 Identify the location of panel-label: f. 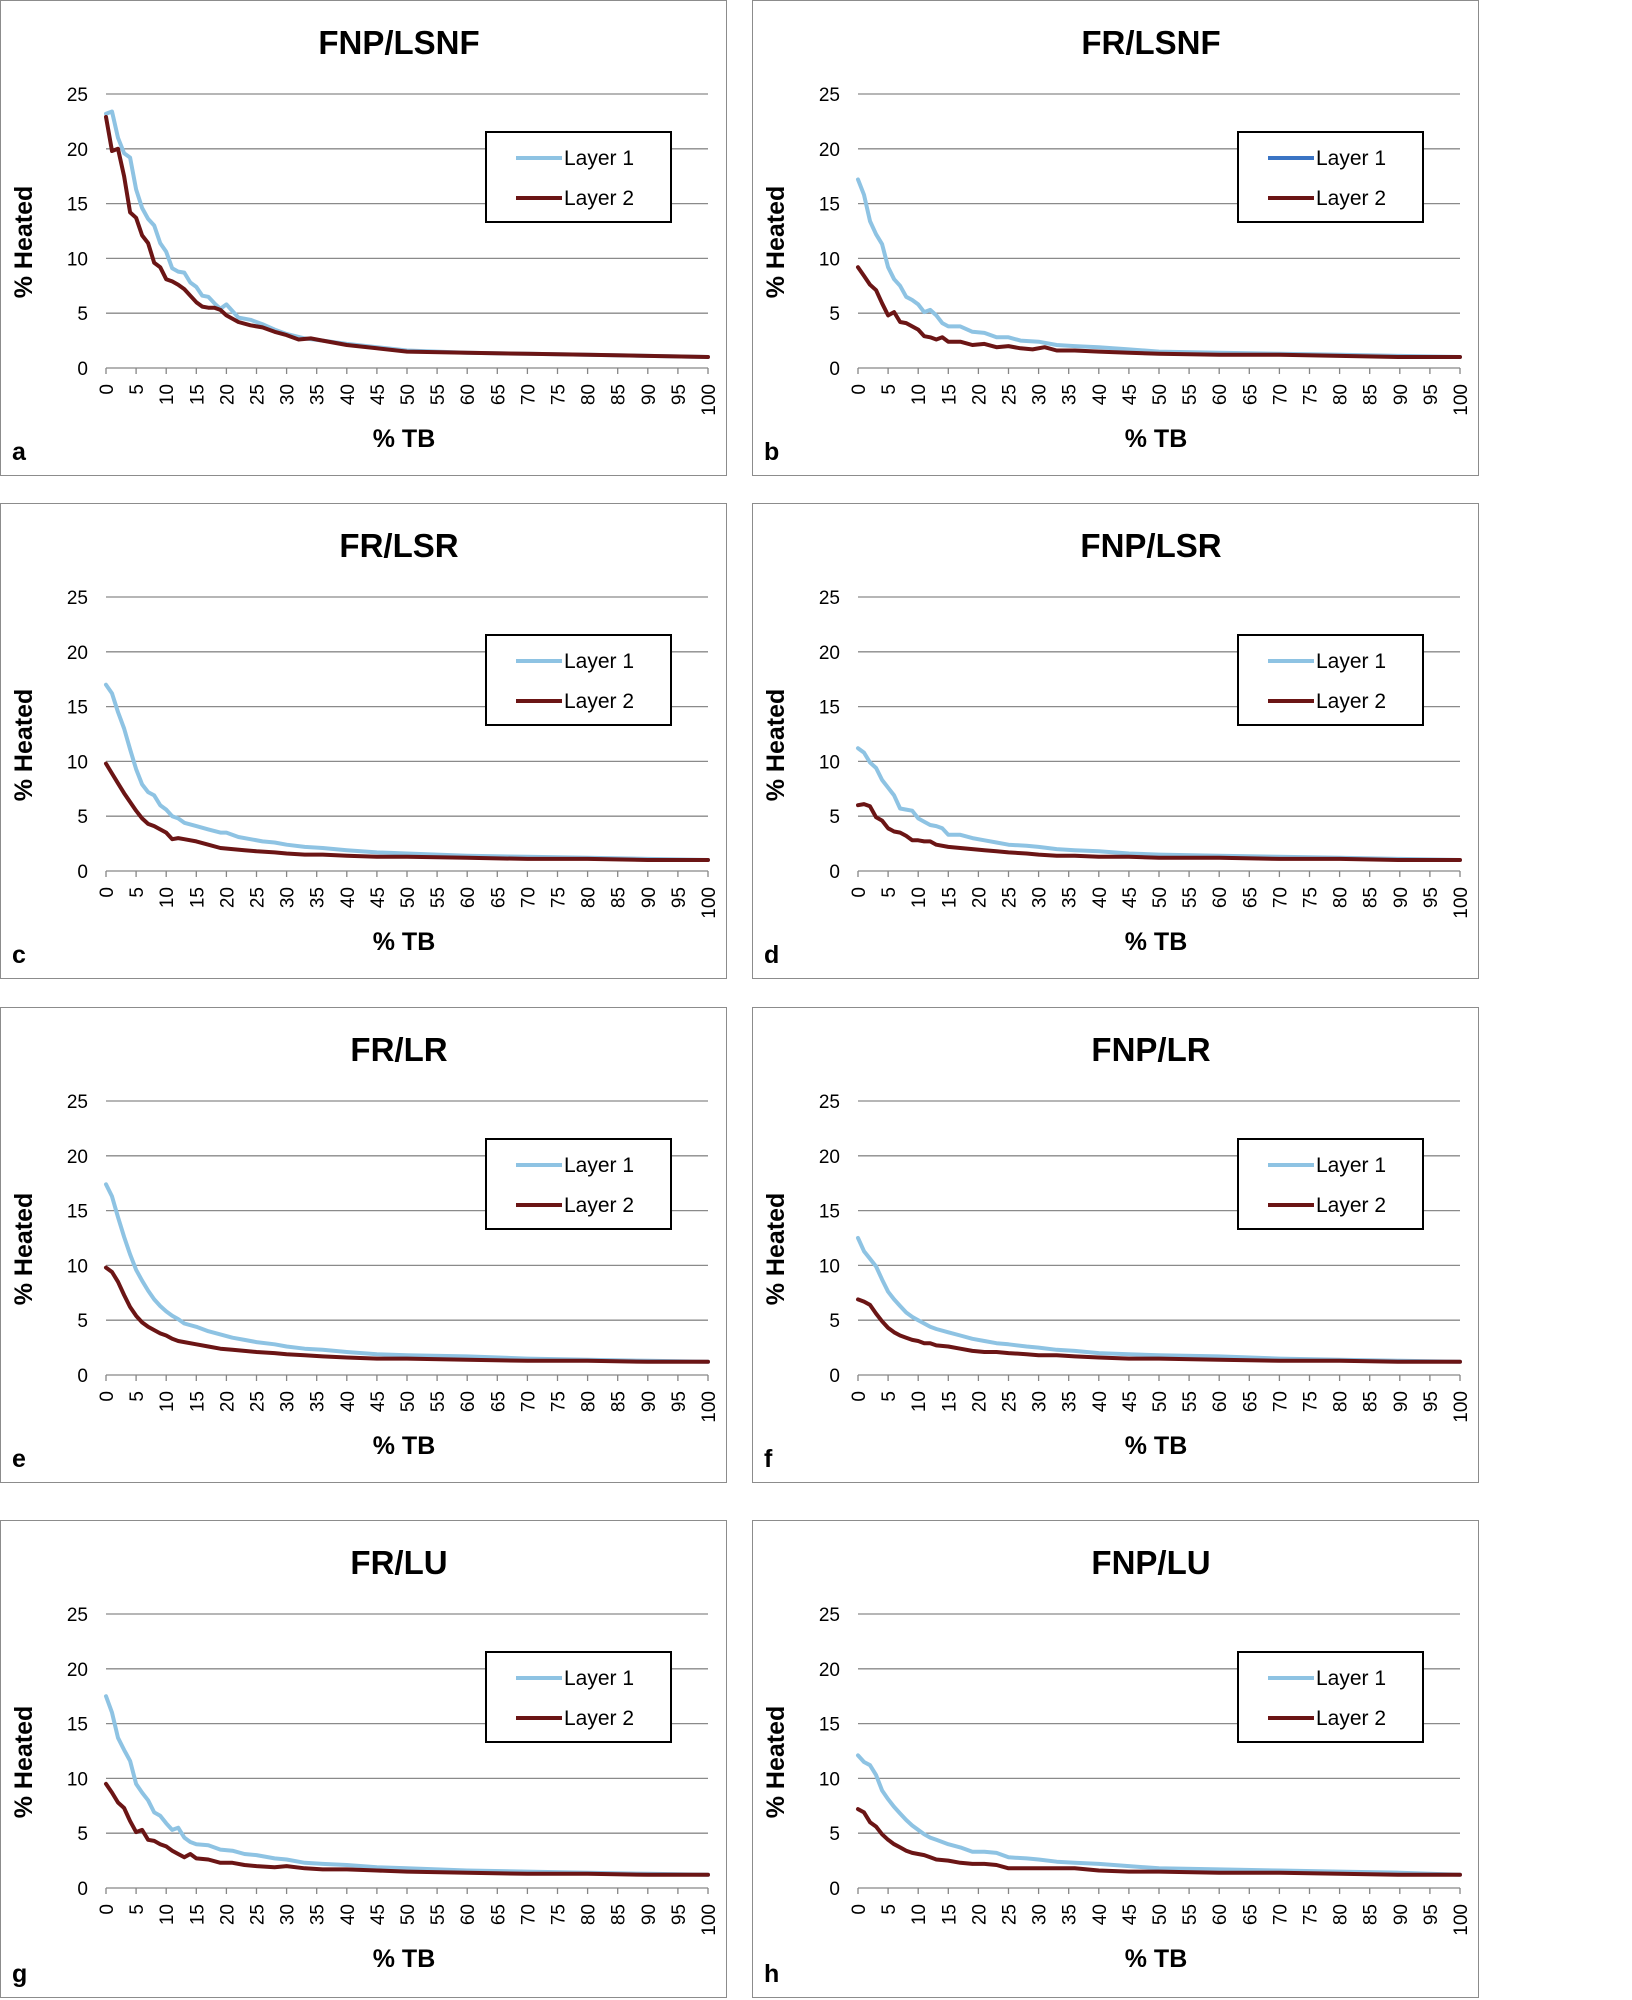
(768, 1459).